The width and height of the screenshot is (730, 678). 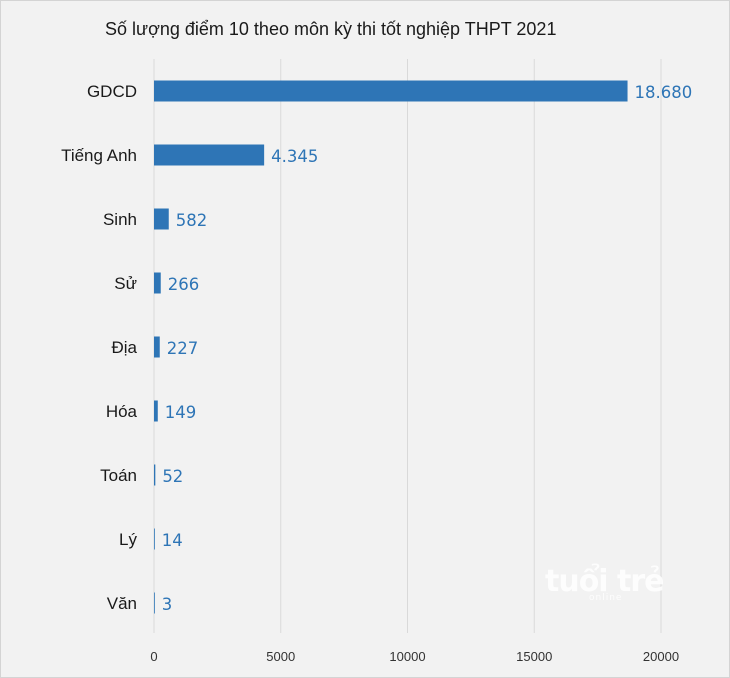 What do you see at coordinates (181, 412) in the screenshot?
I see `data-label: 149` at bounding box center [181, 412].